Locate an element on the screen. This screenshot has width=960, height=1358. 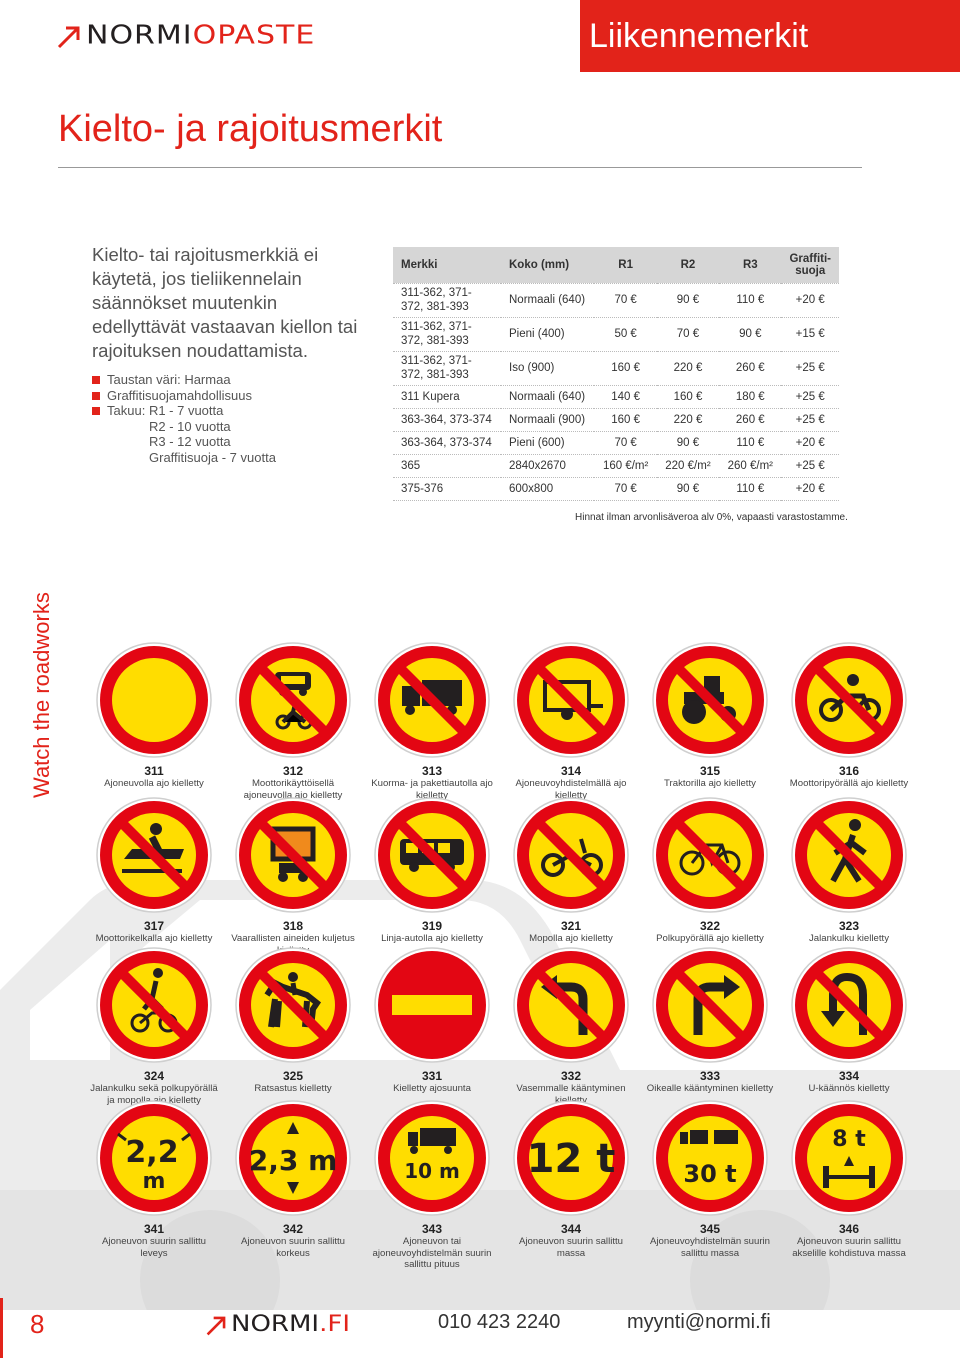
bus-icon is located at coordinates (432, 855).